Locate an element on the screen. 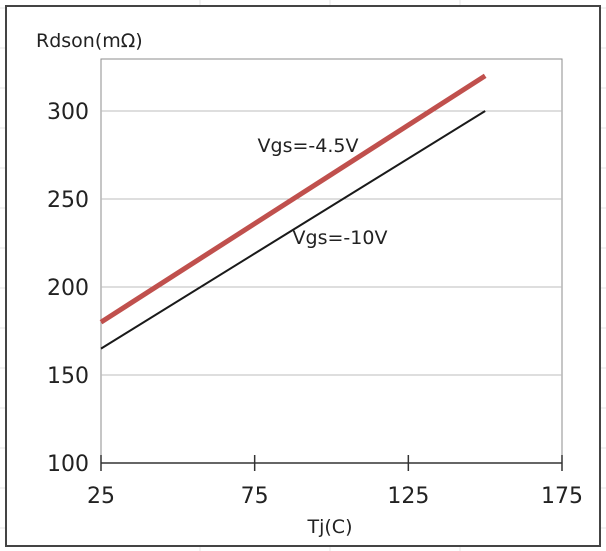  y-tick-label: 250 is located at coordinates (68, 200).